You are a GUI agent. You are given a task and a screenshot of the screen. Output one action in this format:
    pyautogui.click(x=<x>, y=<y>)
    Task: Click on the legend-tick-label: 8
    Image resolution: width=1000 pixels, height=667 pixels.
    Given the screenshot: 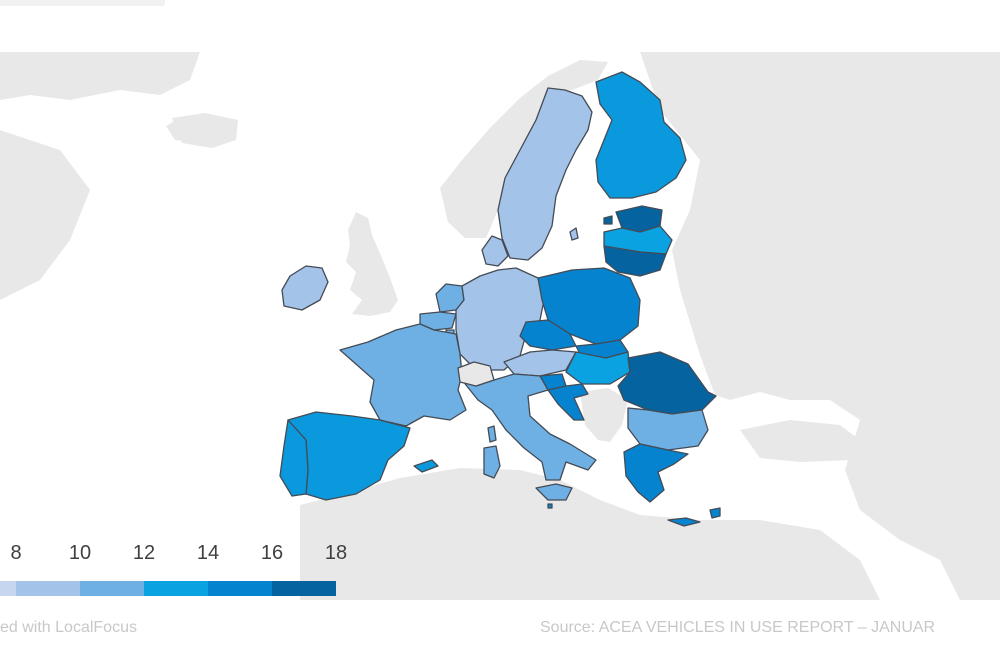 What is the action you would take?
    pyautogui.click(x=16, y=553)
    